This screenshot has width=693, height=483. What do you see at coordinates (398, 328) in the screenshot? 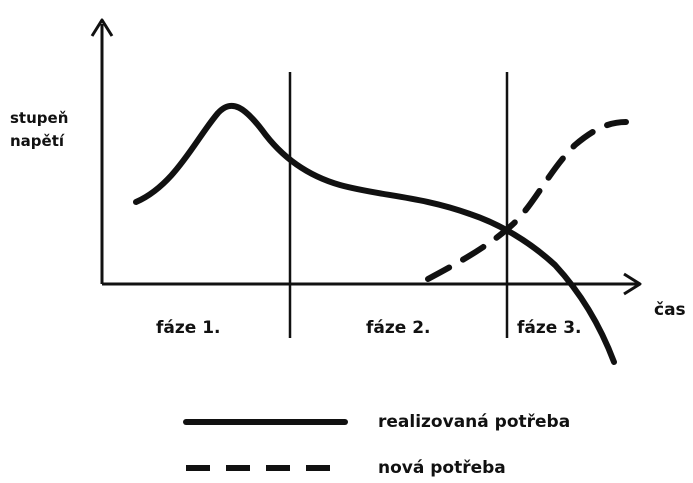
I see `phase-label-2: fáze 2.` at bounding box center [398, 328].